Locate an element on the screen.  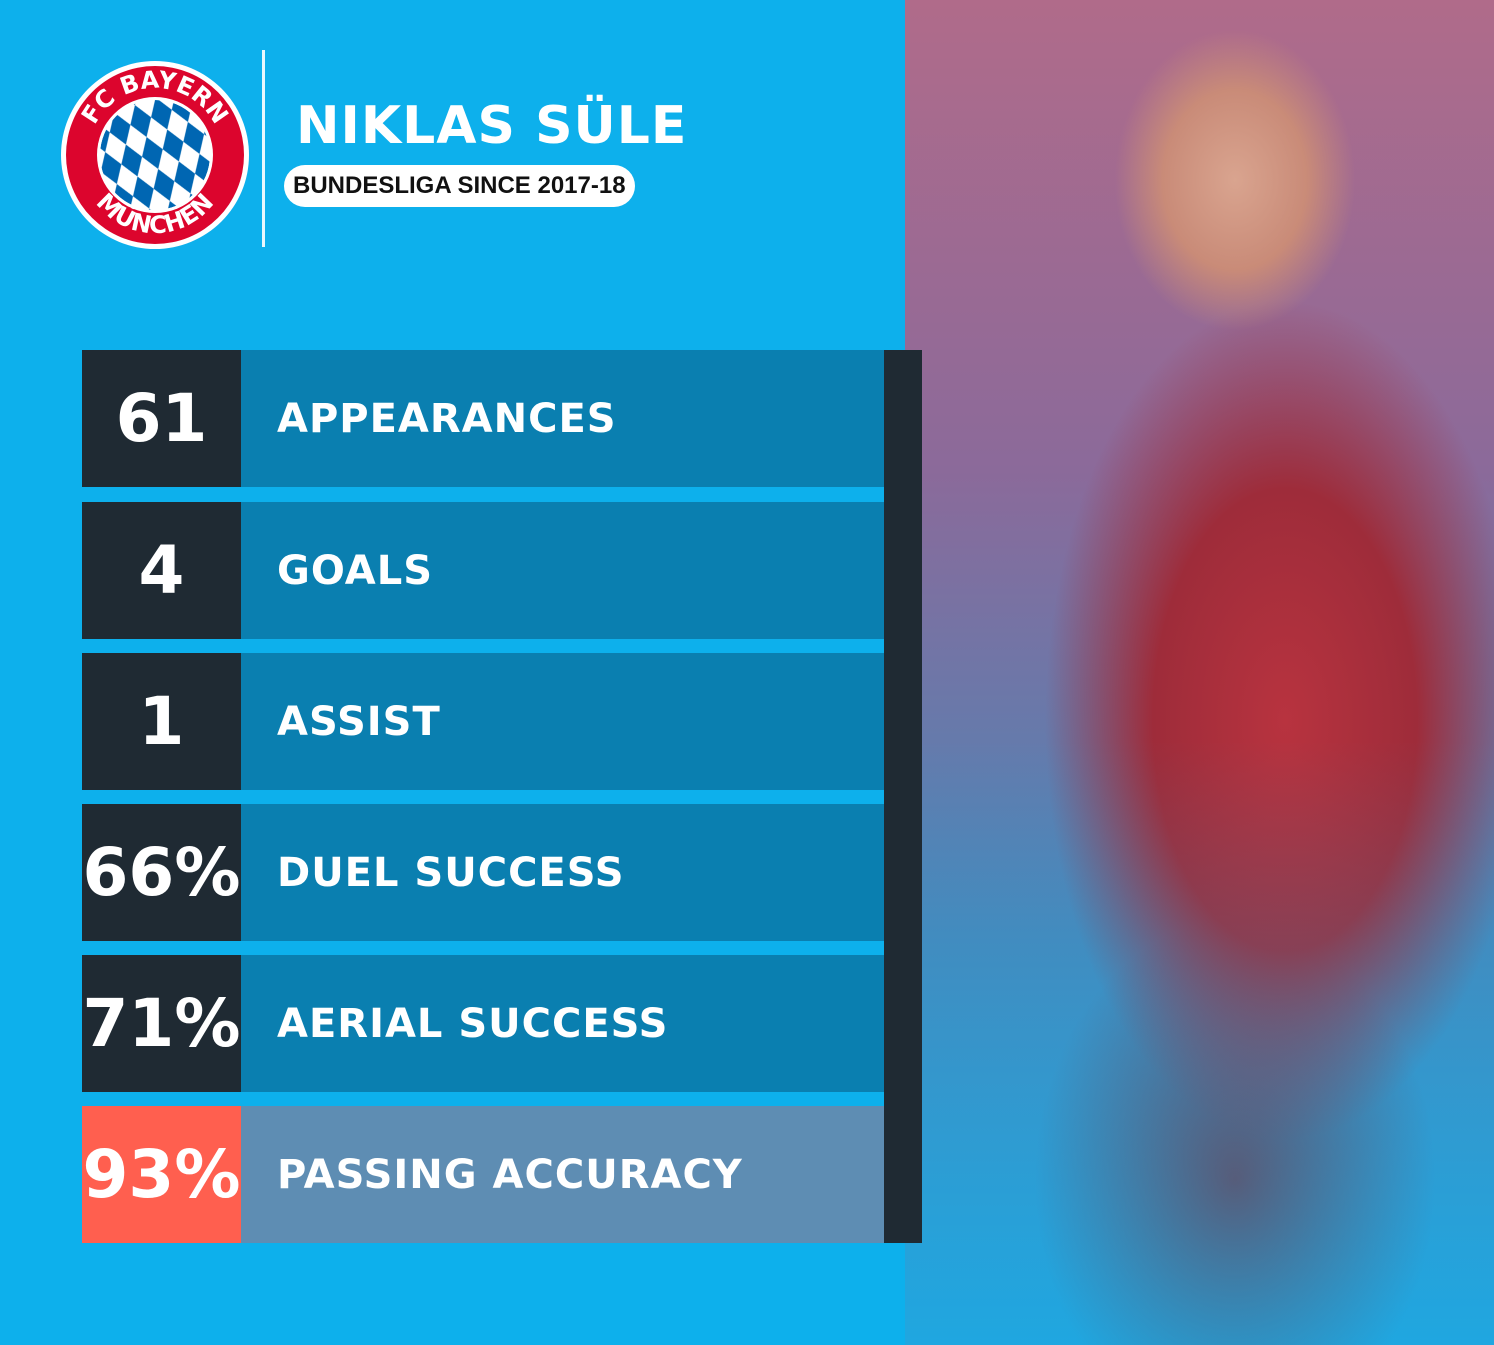
player-name: NIKLAS SÜLE is located at coordinates (492, 126).